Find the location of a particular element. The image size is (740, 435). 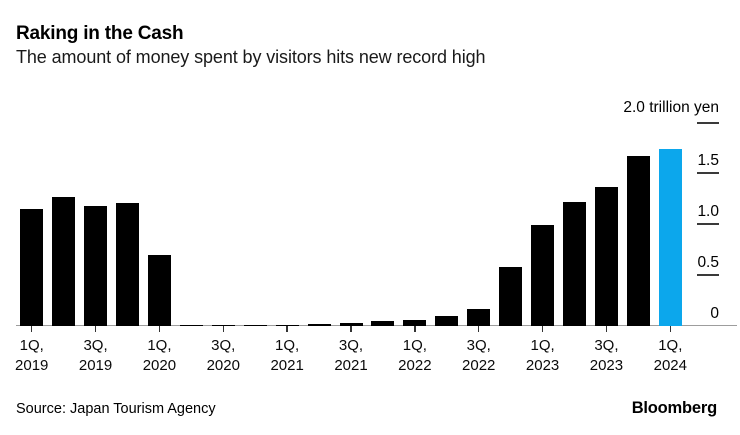

x-tick-label: 3Q, 2023 is located at coordinates (606, 355).